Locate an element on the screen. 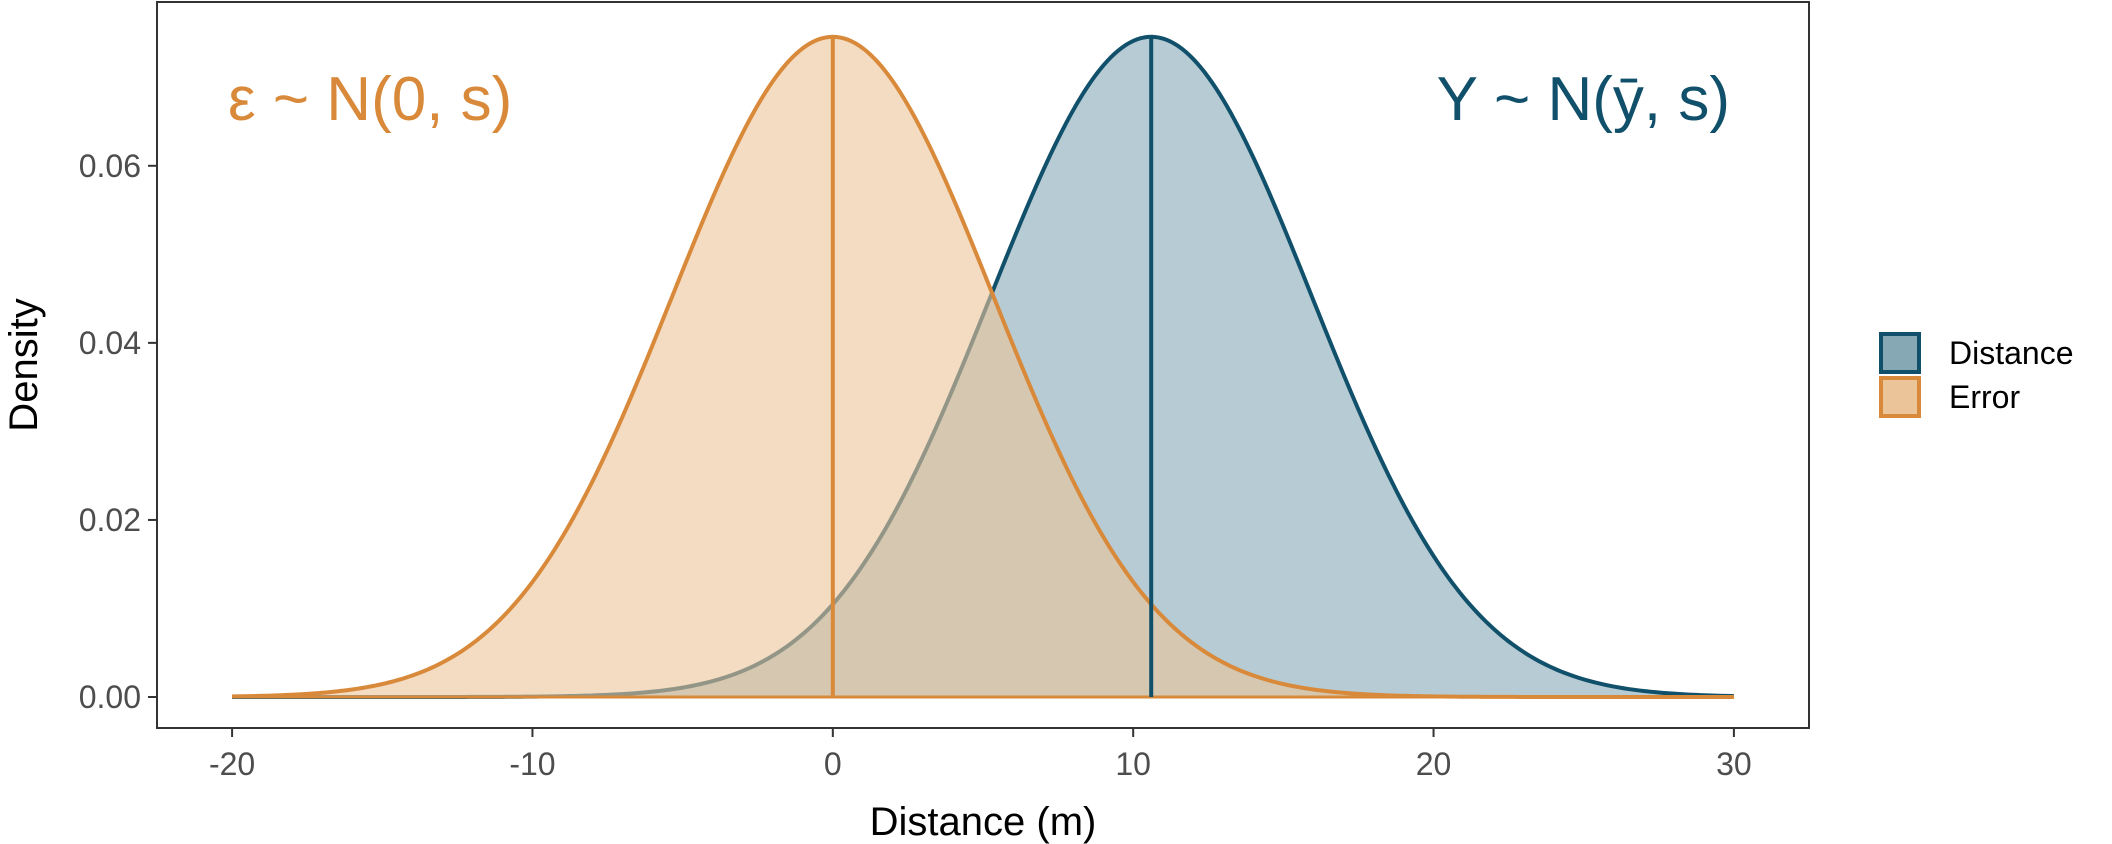 Image resolution: width=2112 pixels, height=844 pixels. y-axis-title: Density is located at coordinates (24, 364).